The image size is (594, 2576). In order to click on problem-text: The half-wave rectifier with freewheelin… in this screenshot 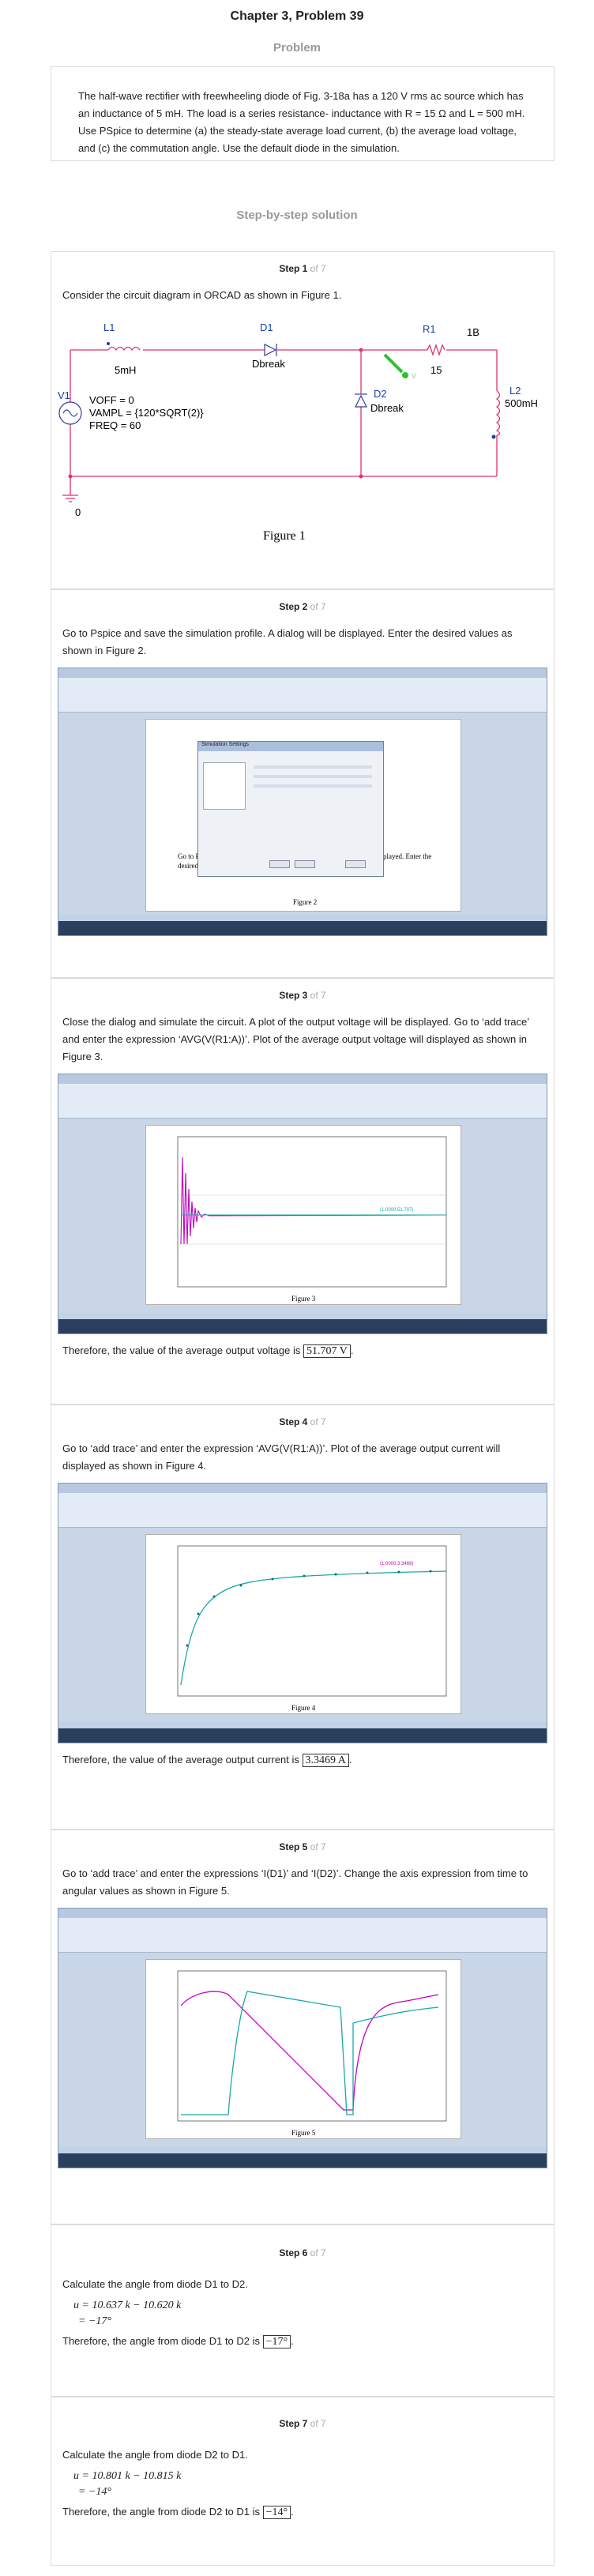, I will do `click(301, 122)`.